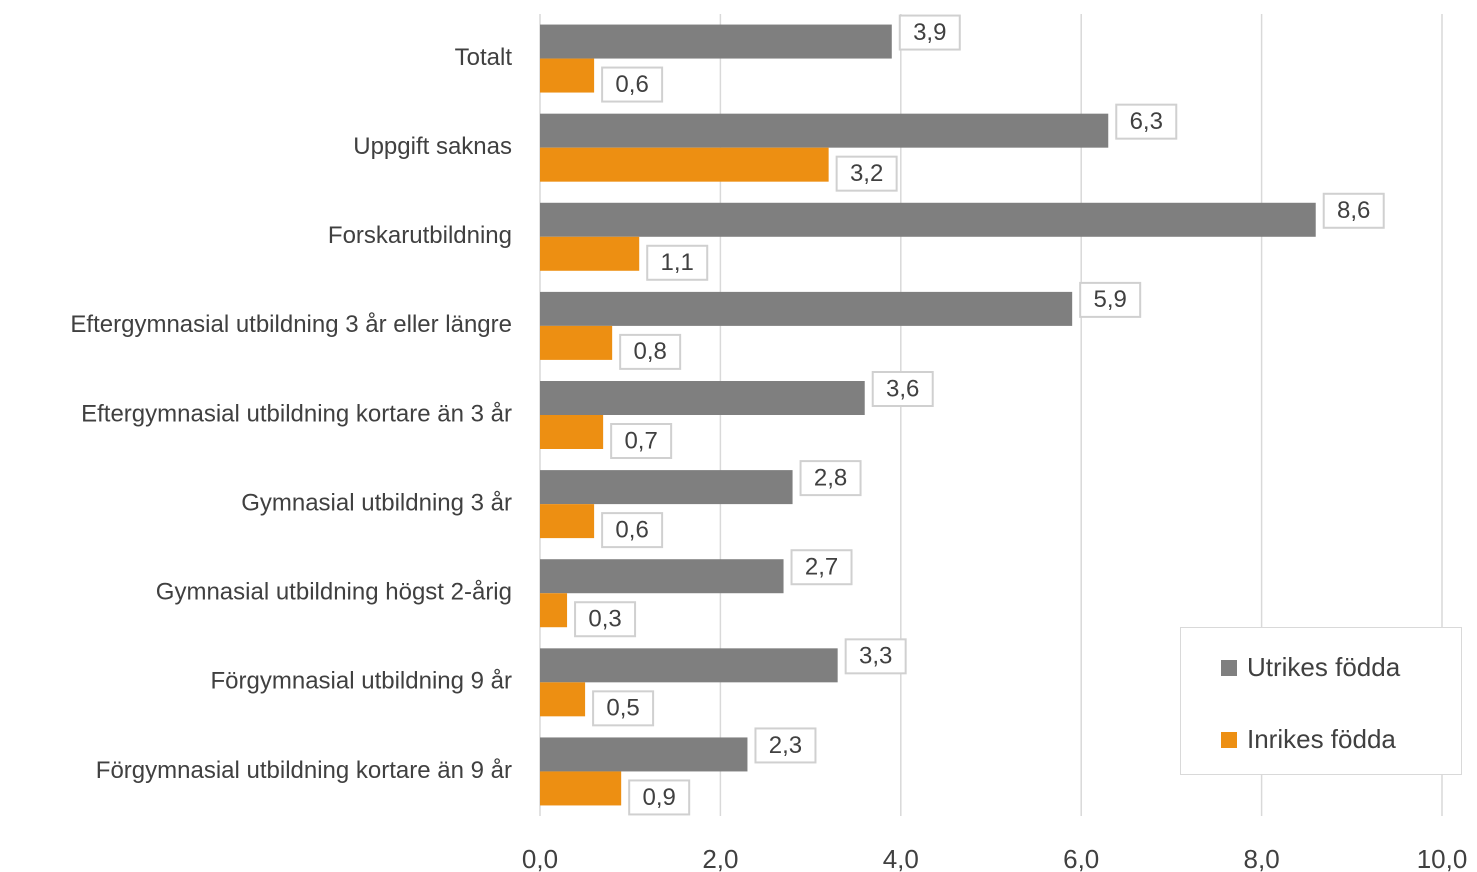  What do you see at coordinates (1442, 858) in the screenshot?
I see `x-tick-label: 10,0` at bounding box center [1442, 858].